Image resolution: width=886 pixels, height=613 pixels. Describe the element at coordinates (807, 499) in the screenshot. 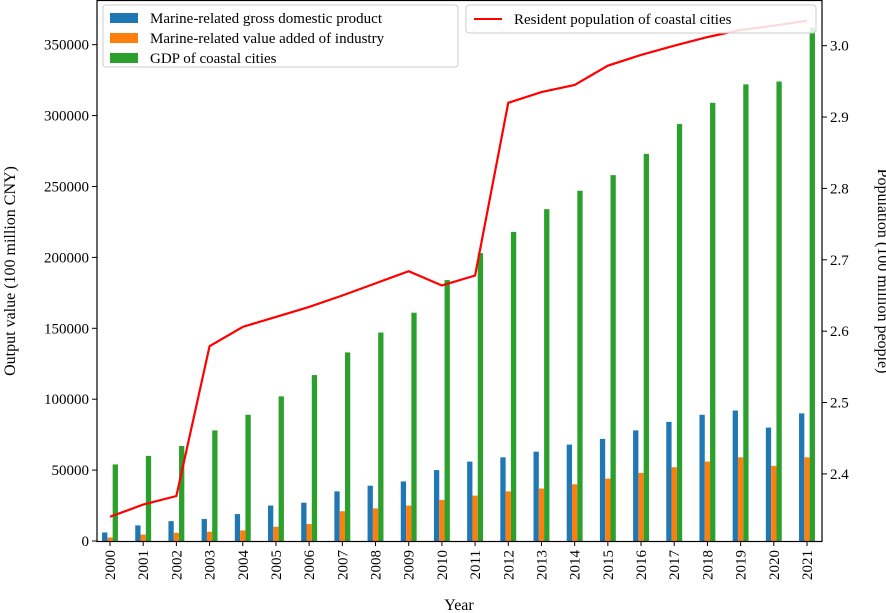

I see `bar-2021-s1` at that location.